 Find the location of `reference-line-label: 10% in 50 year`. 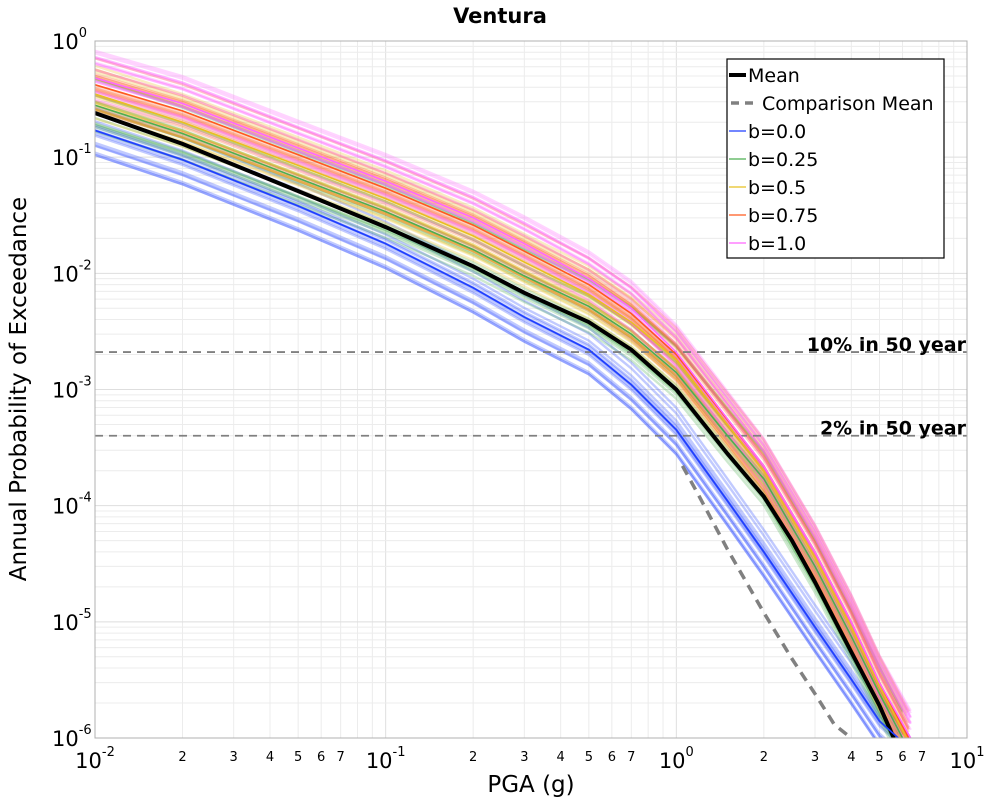

reference-line-label: 10% in 50 year is located at coordinates (887, 345).